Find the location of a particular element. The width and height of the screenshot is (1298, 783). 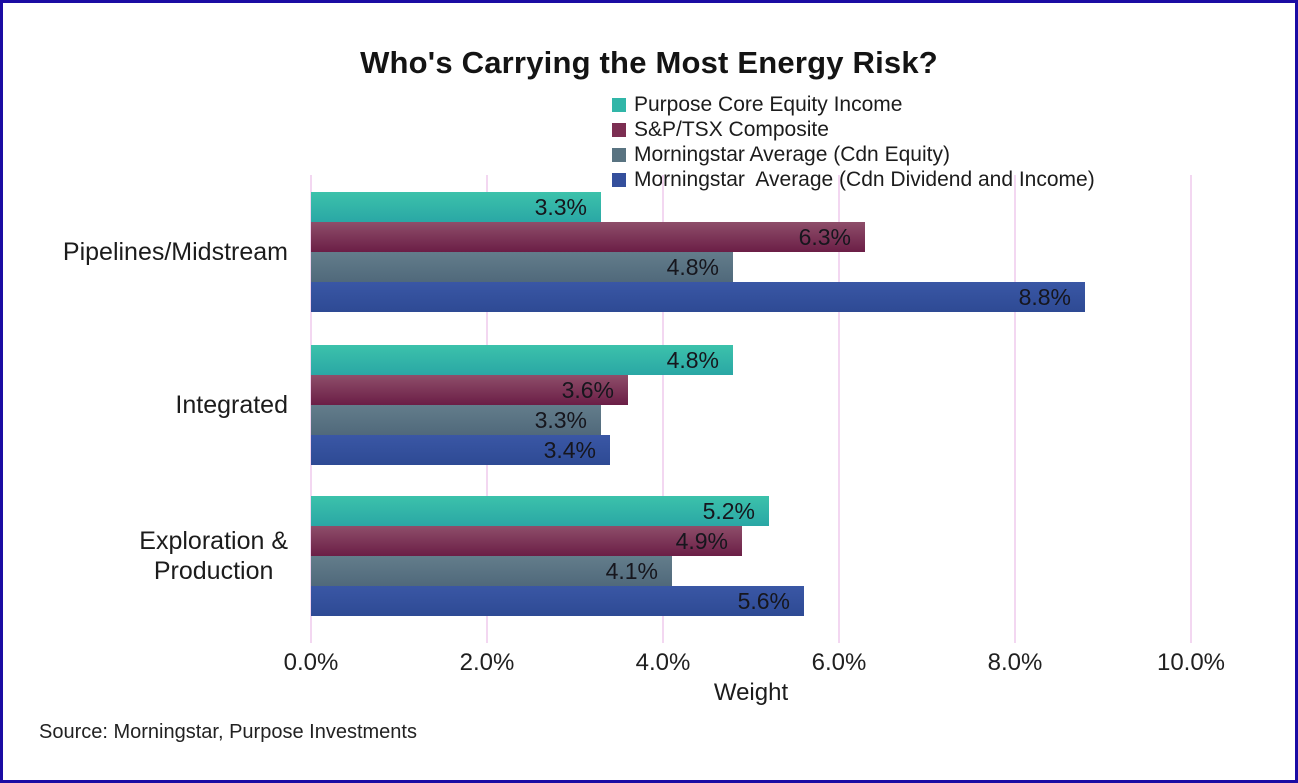

bar-value-label: 6.3% is located at coordinates (824, 236).